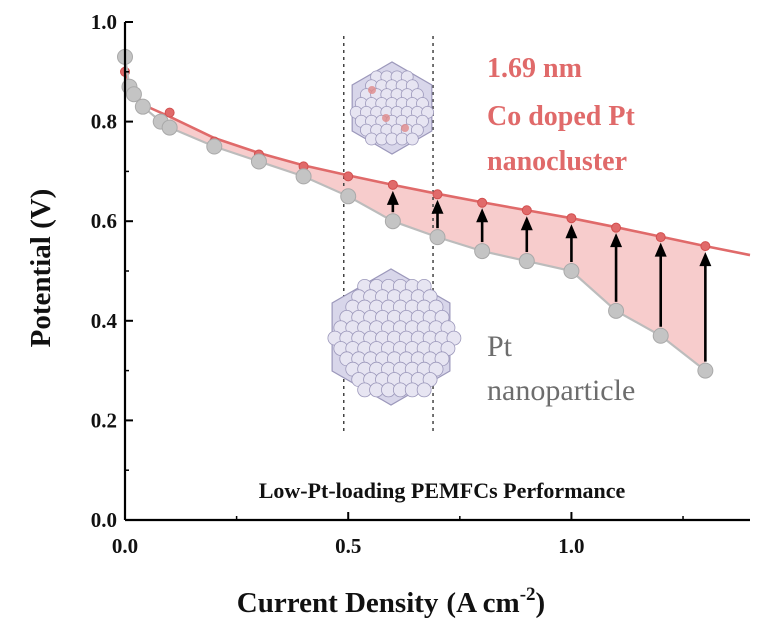 The width and height of the screenshot is (770, 641). I want to click on x-axis-title-units: (A cm, so click(482, 603).